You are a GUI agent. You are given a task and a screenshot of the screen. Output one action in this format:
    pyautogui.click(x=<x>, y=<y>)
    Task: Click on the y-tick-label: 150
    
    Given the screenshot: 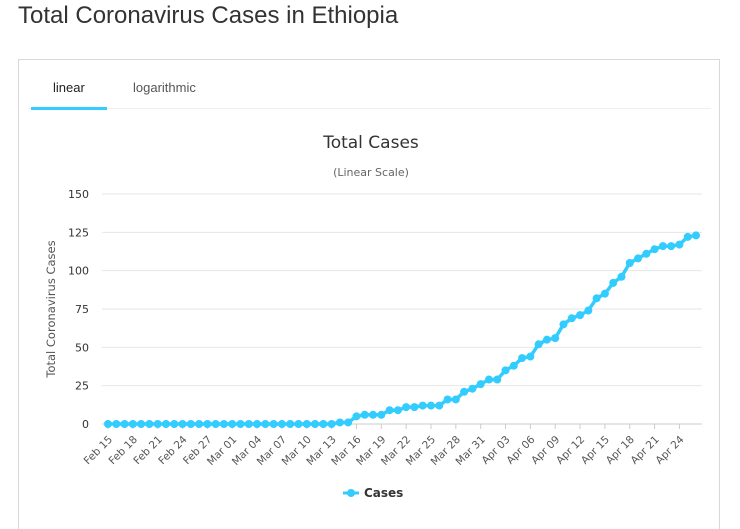 What is the action you would take?
    pyautogui.click(x=78, y=194)
    